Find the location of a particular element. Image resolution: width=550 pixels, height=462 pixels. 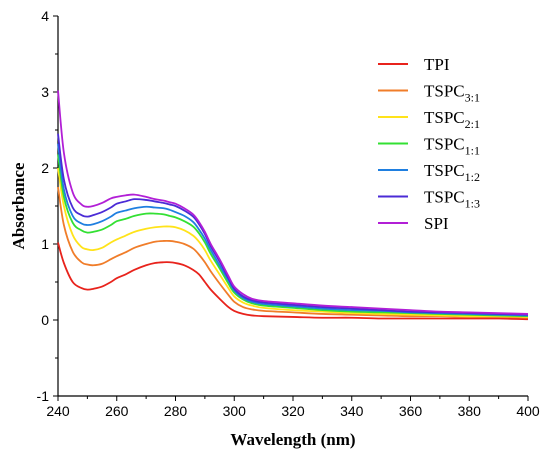

x-tick-label: 260 is located at coordinates (117, 411).